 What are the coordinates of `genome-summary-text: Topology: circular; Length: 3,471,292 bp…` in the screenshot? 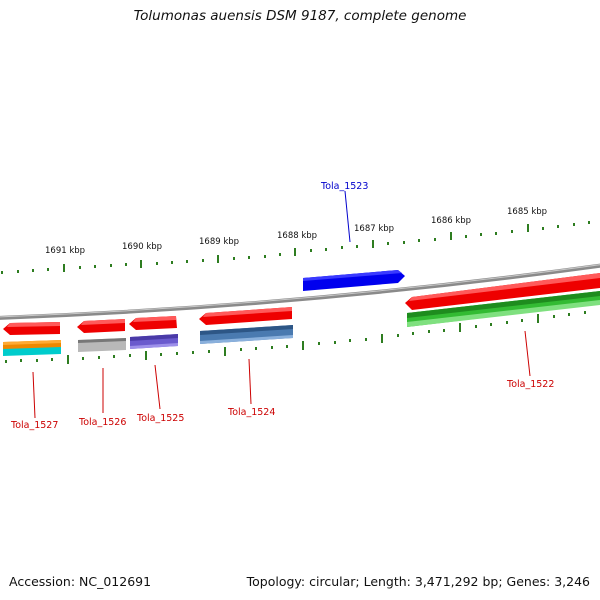 It's located at (418, 581).